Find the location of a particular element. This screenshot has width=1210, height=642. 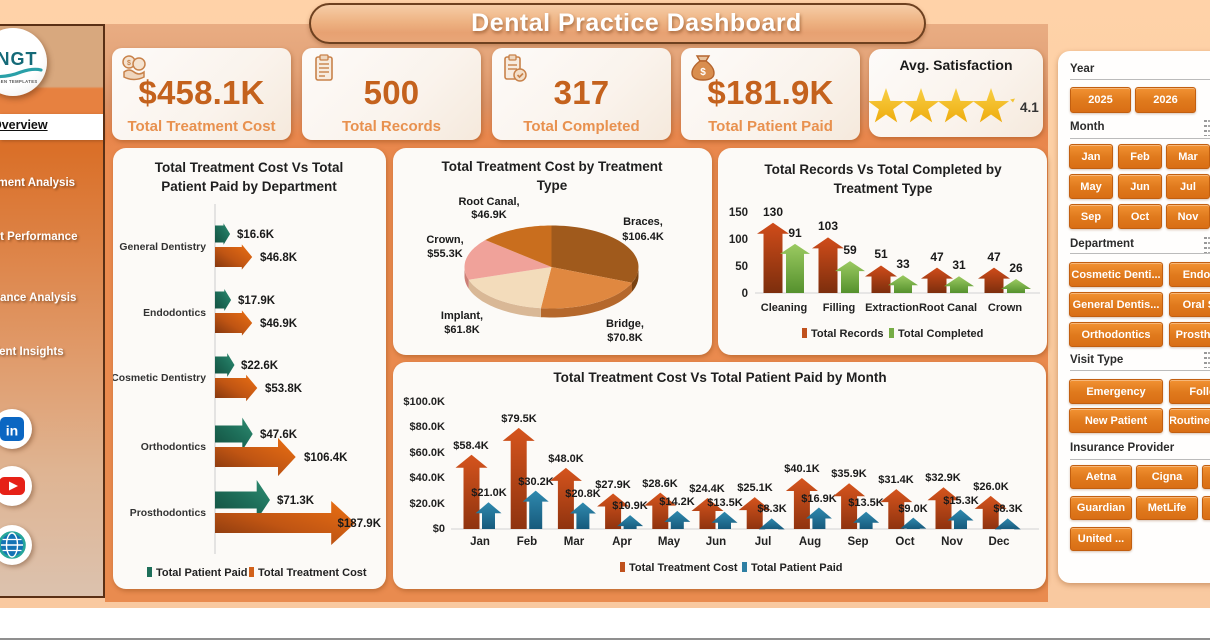

svg-text: 91 is located at coordinates (795, 233).